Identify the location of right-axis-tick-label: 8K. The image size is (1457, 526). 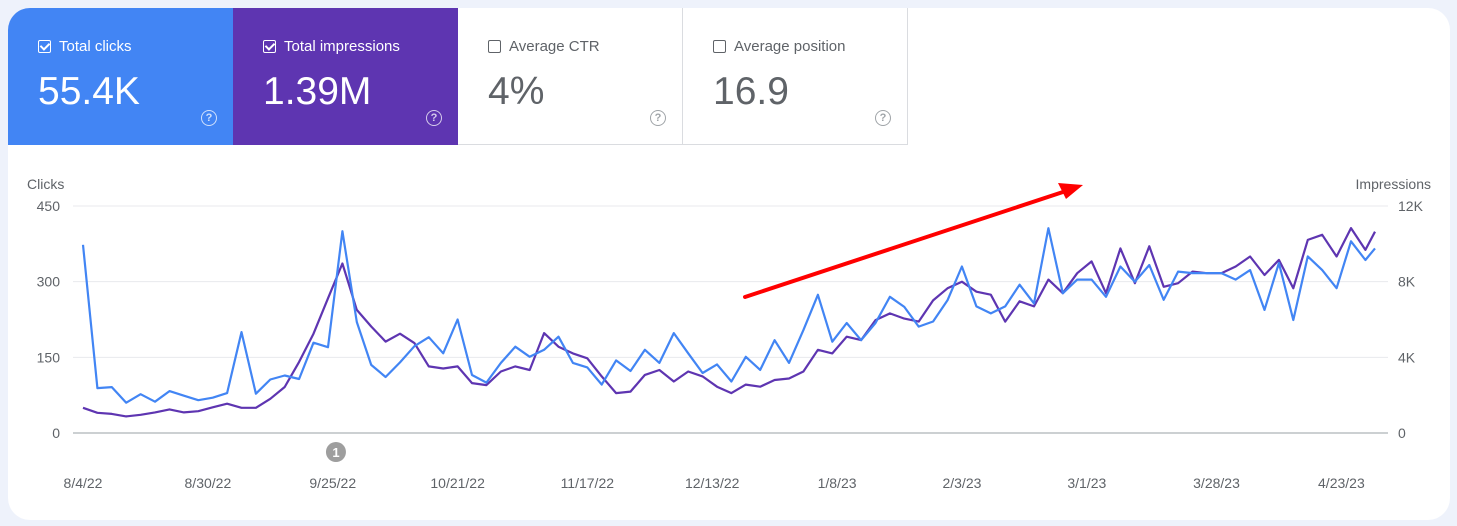
(1407, 282).